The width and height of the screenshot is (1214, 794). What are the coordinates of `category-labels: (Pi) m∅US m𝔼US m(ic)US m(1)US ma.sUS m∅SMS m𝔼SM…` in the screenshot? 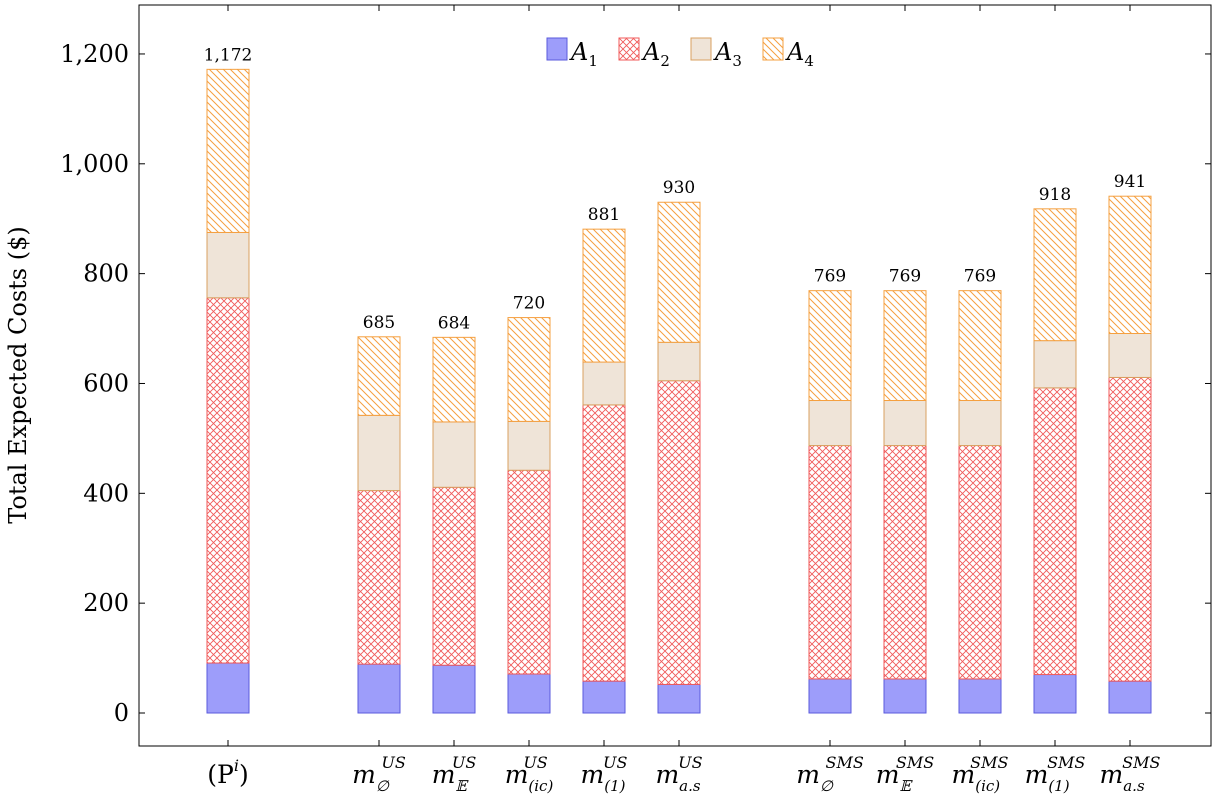 It's located at (683, 773).